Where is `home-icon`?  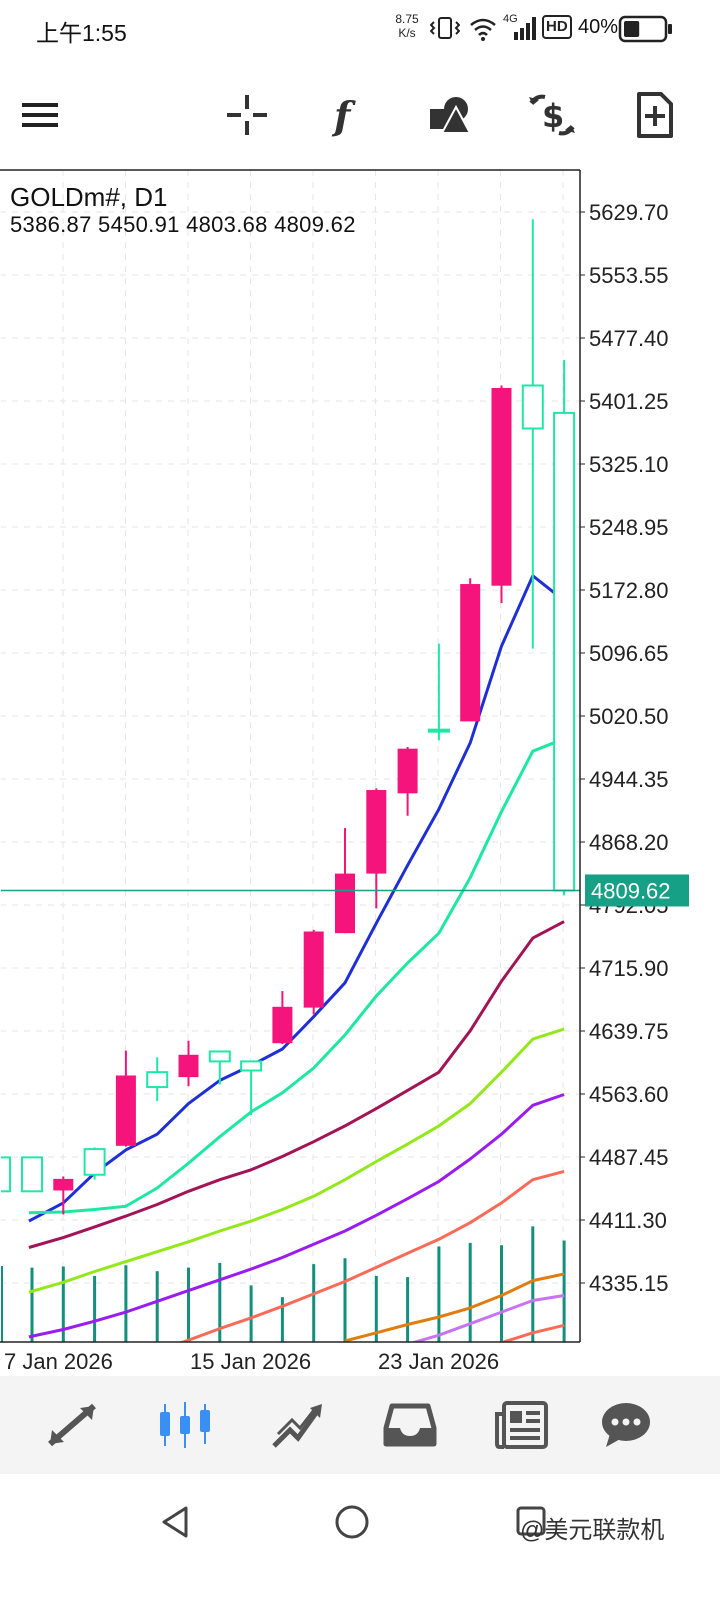 home-icon is located at coordinates (352, 1522).